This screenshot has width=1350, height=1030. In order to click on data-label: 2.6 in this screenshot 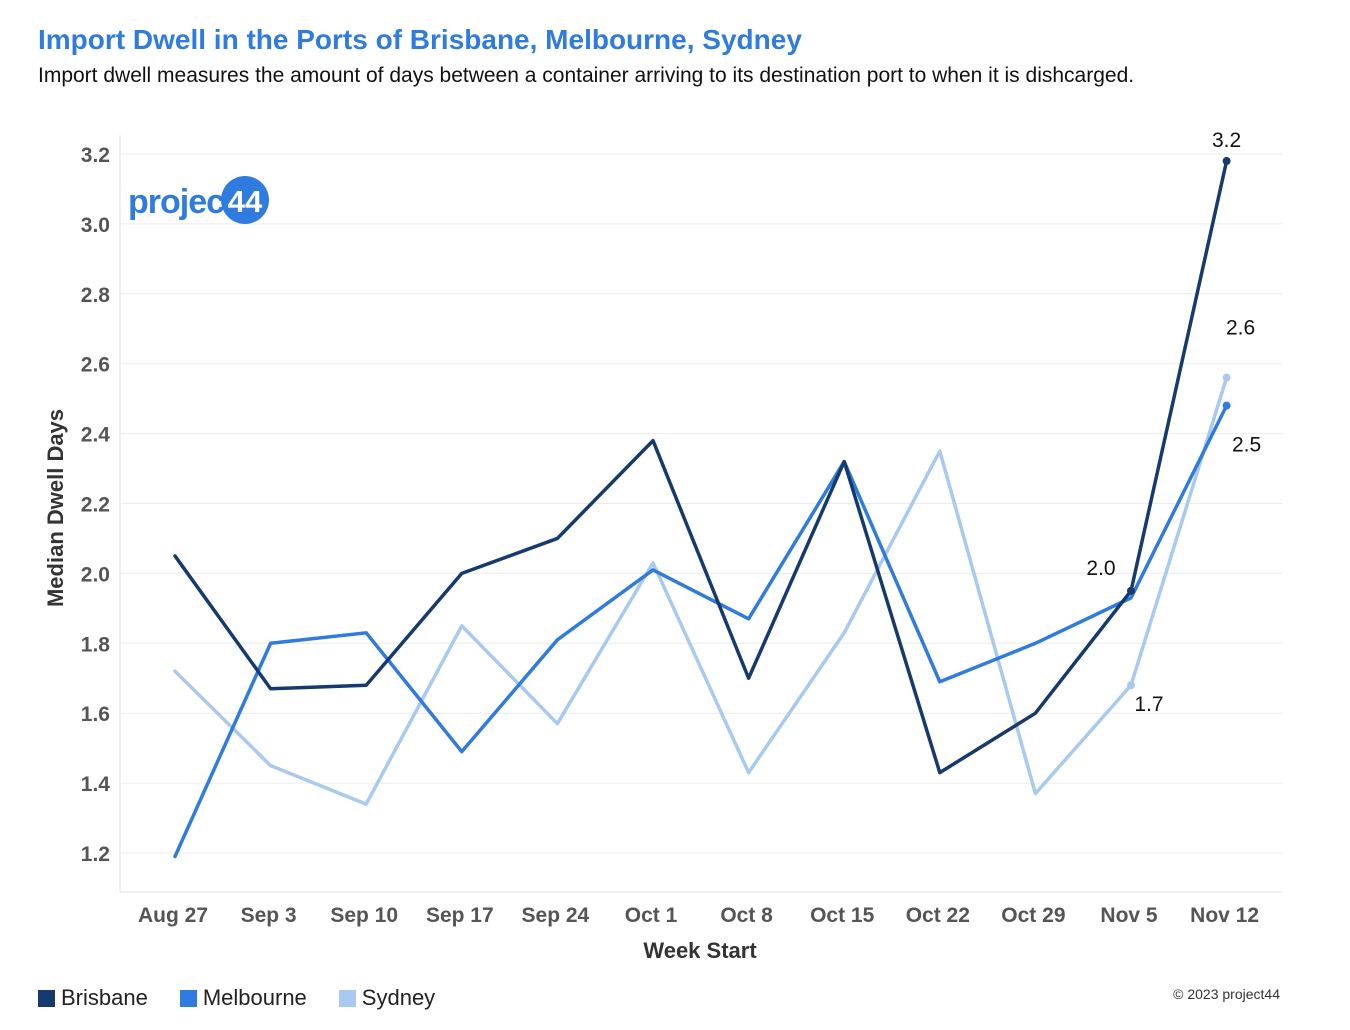, I will do `click(1240, 328)`.